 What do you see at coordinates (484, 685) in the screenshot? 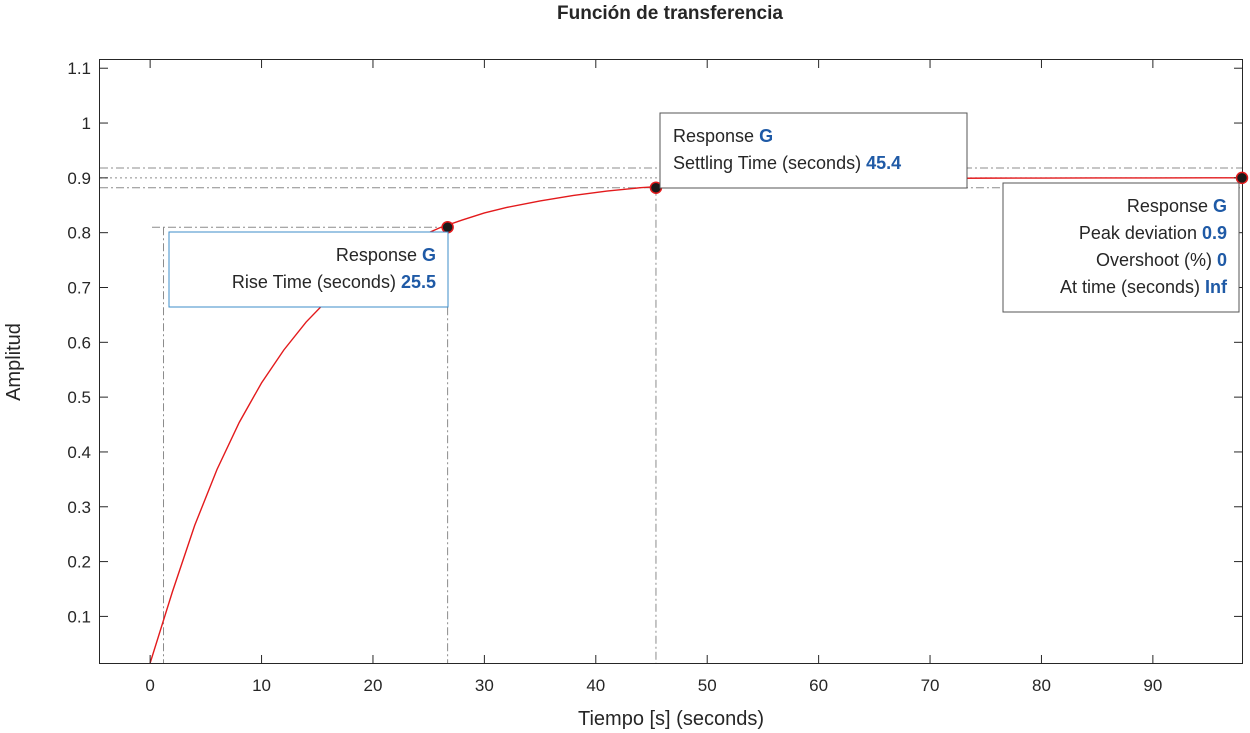
I see `x-tick-label: 30` at bounding box center [484, 685].